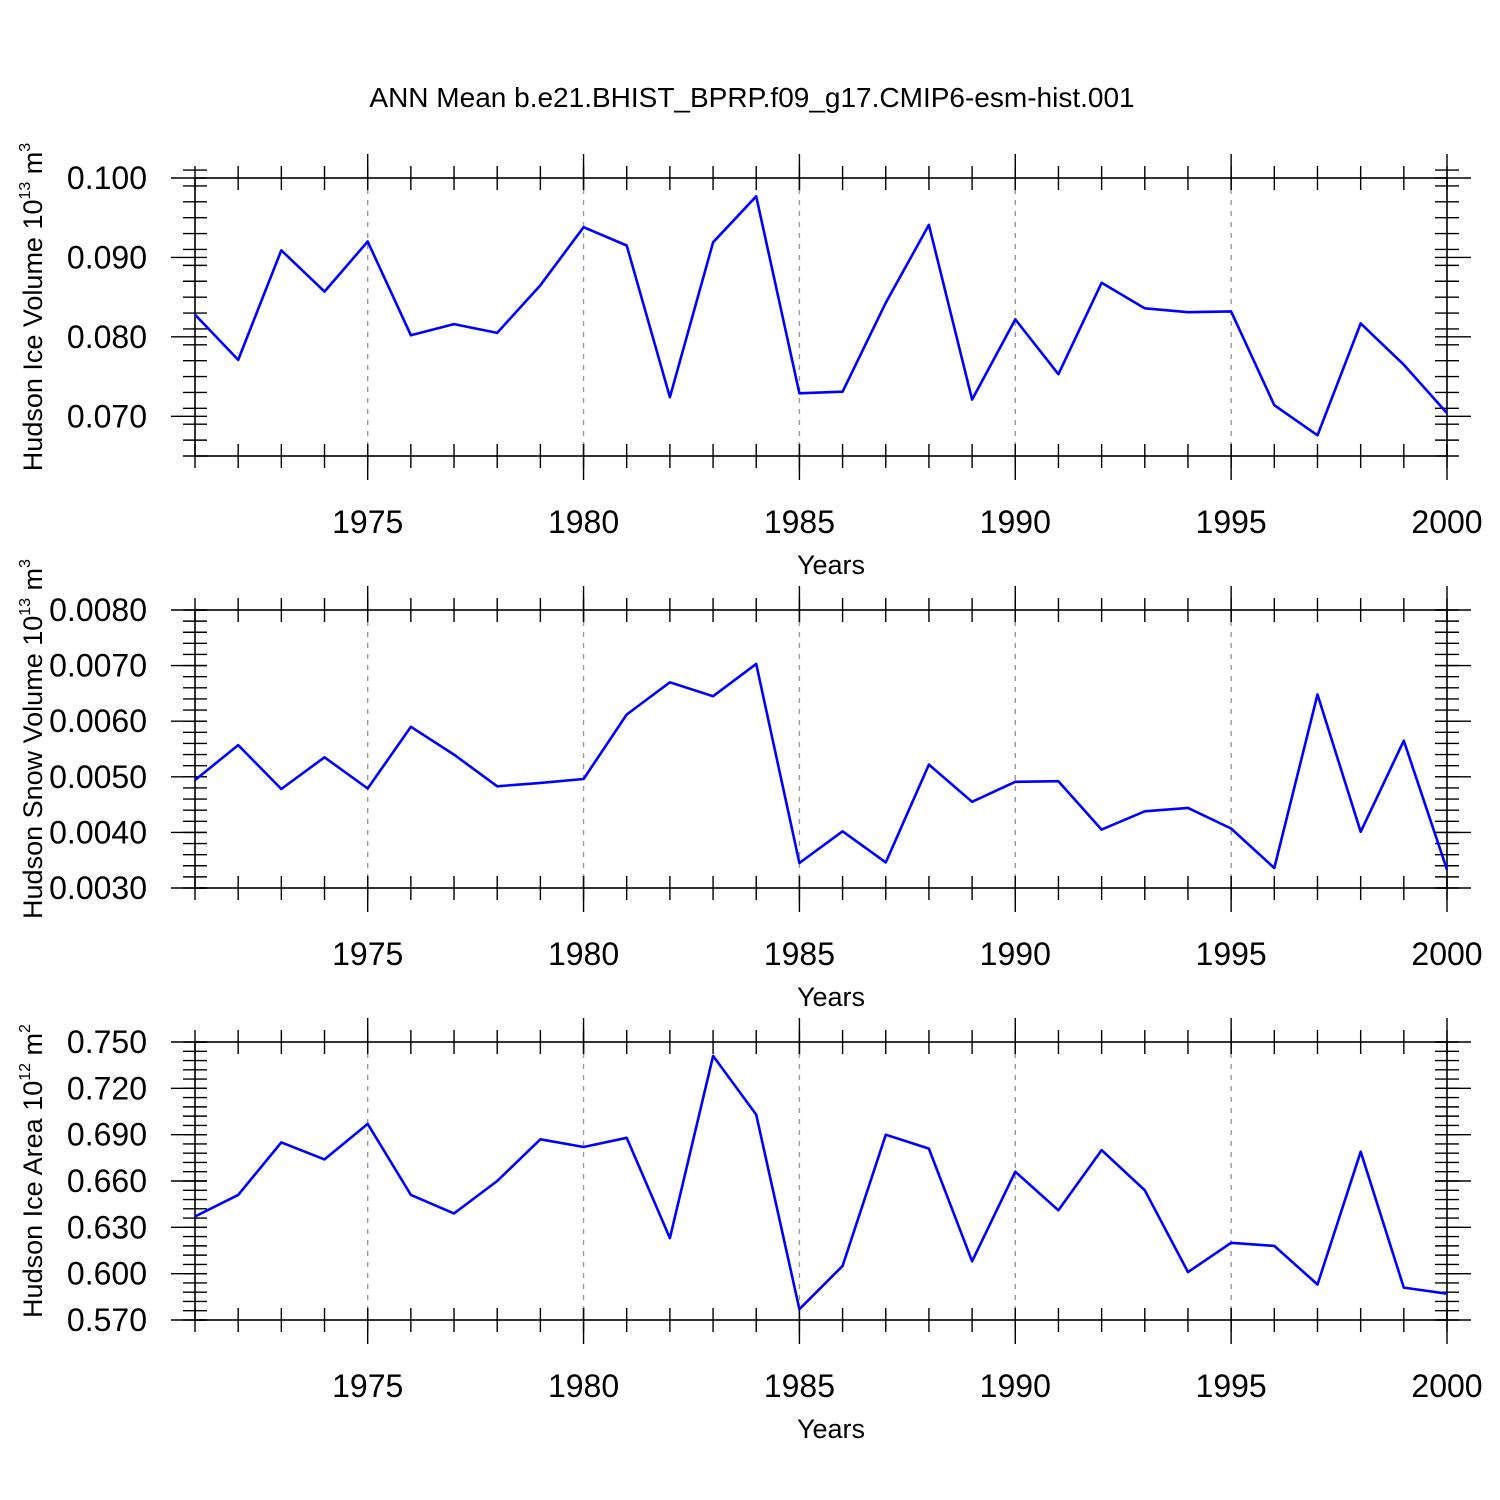  Describe the element at coordinates (107, 178) in the screenshot. I see `y-tick-label: 0.100` at that location.